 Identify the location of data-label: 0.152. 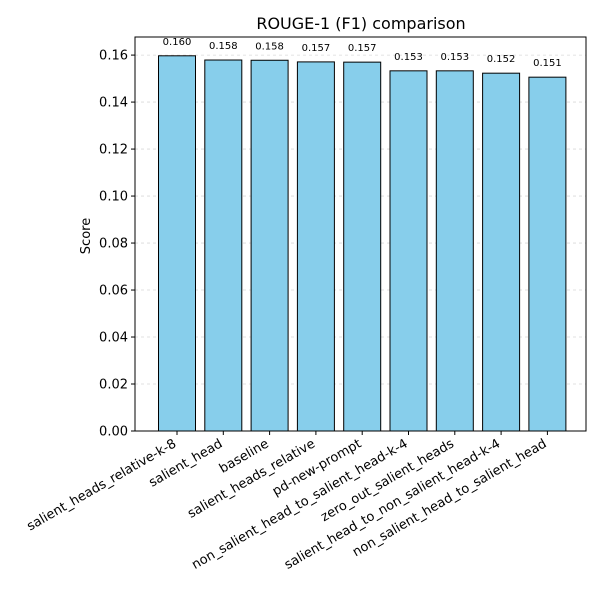
(501, 59).